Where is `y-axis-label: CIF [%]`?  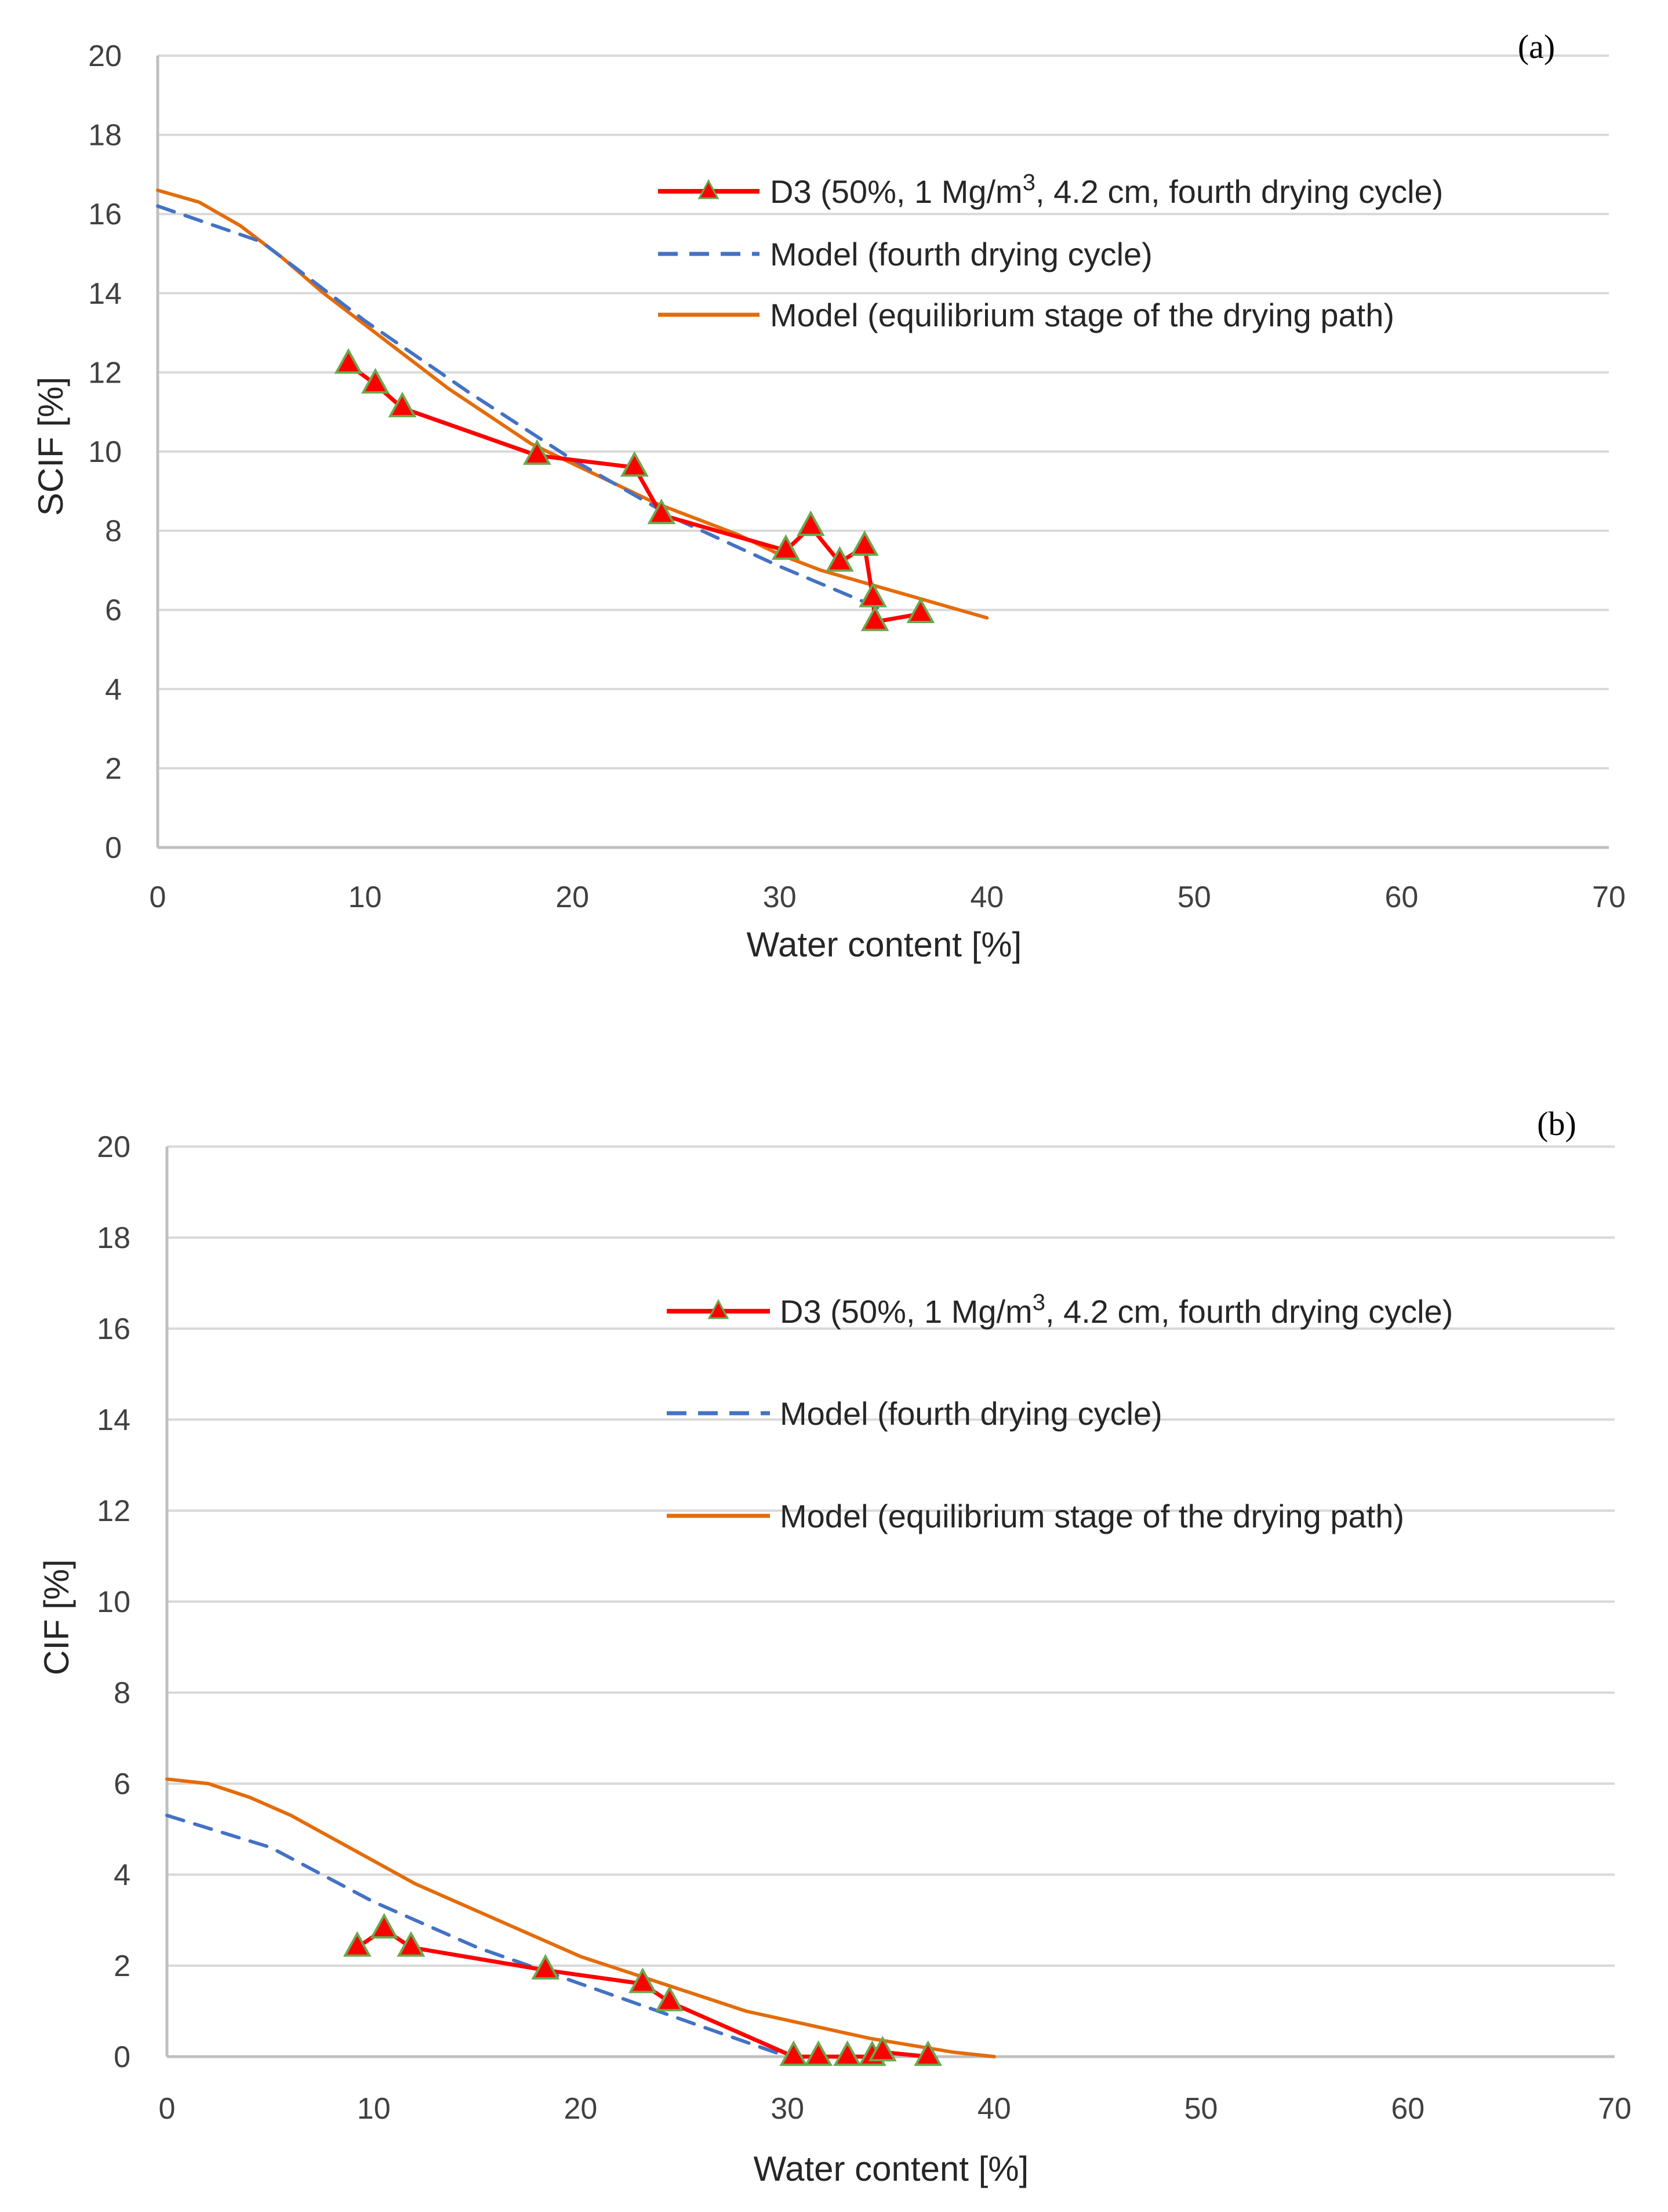
y-axis-label: CIF [%] is located at coordinates (56, 1617).